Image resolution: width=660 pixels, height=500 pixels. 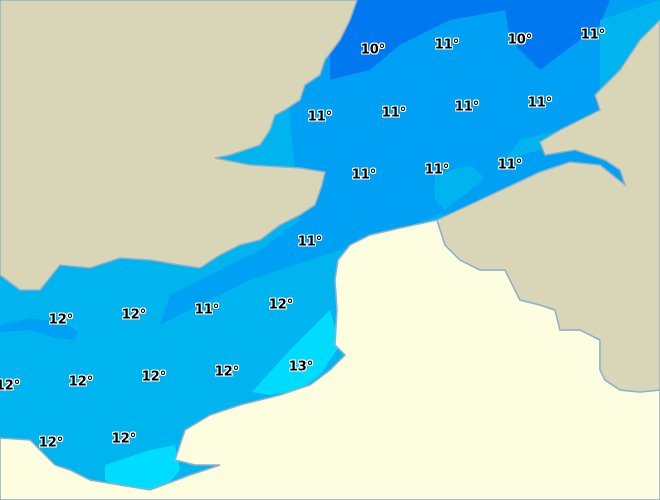 I want to click on sea-10-zone, so click(x=470, y=40).